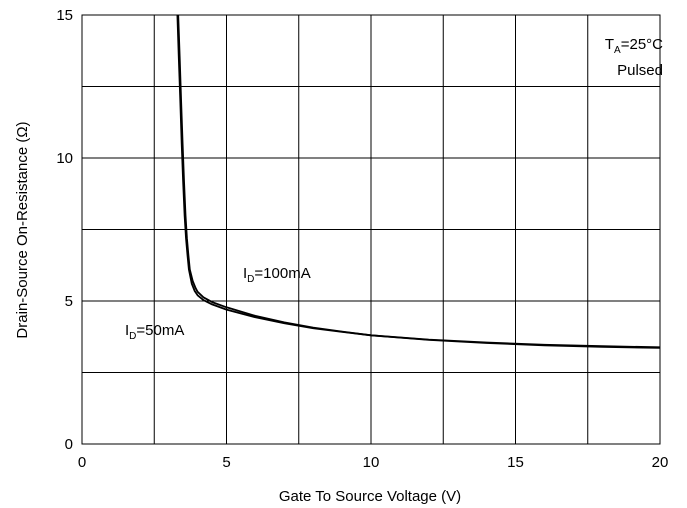 The height and width of the screenshot is (508, 687). I want to click on x-tick-label: 0, so click(82, 462).